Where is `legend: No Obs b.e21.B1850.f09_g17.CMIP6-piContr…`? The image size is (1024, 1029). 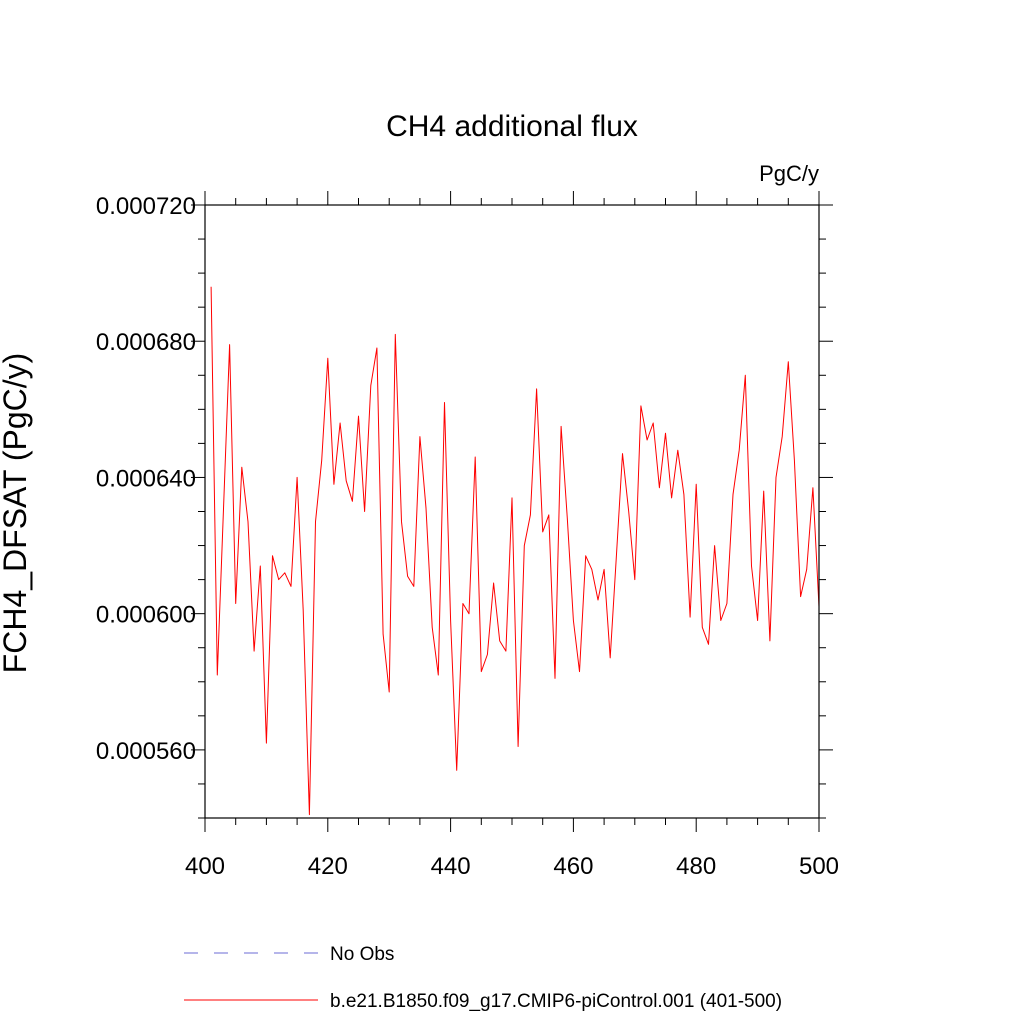 legend: No Obs b.e21.B1850.f09_g17.CMIP6-piContr… is located at coordinates (483, 978).